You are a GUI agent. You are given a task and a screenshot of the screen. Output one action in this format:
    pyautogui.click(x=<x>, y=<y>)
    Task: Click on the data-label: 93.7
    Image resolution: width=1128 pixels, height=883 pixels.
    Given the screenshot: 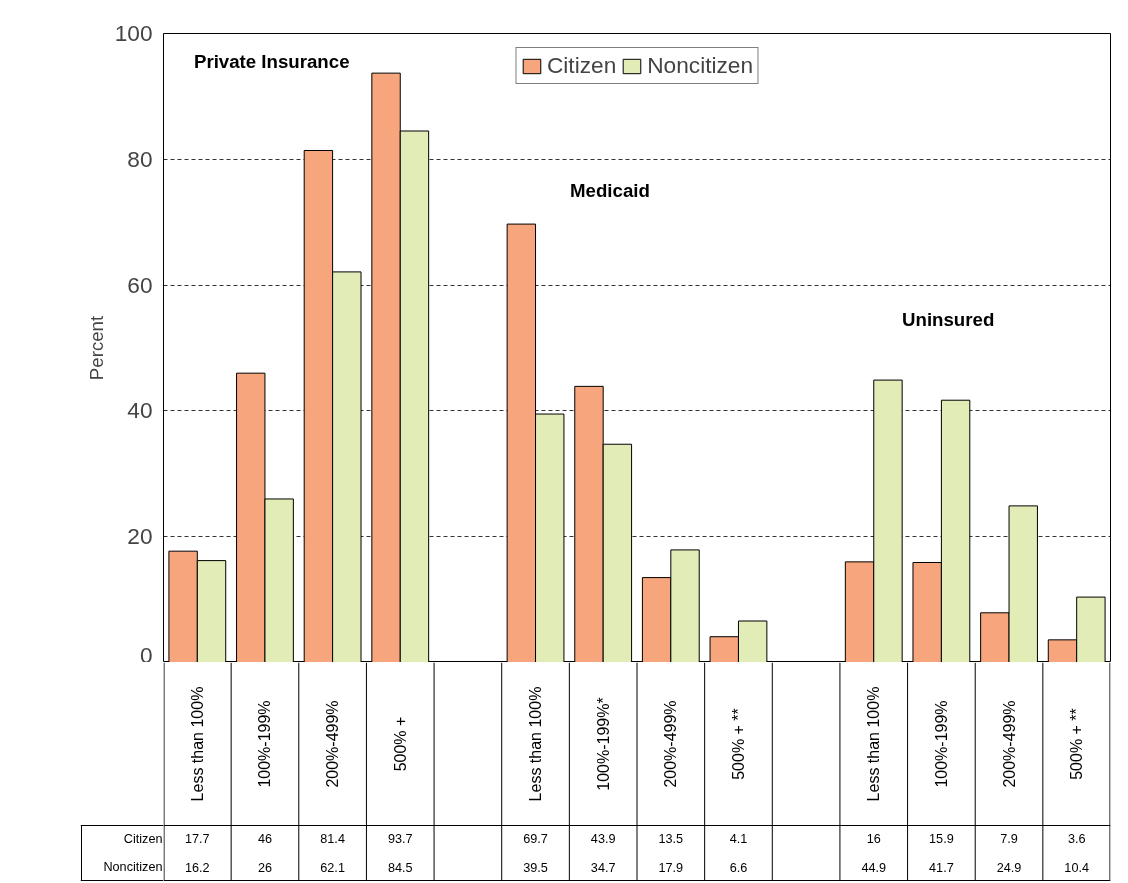 What is the action you would take?
    pyautogui.click(x=400, y=839)
    